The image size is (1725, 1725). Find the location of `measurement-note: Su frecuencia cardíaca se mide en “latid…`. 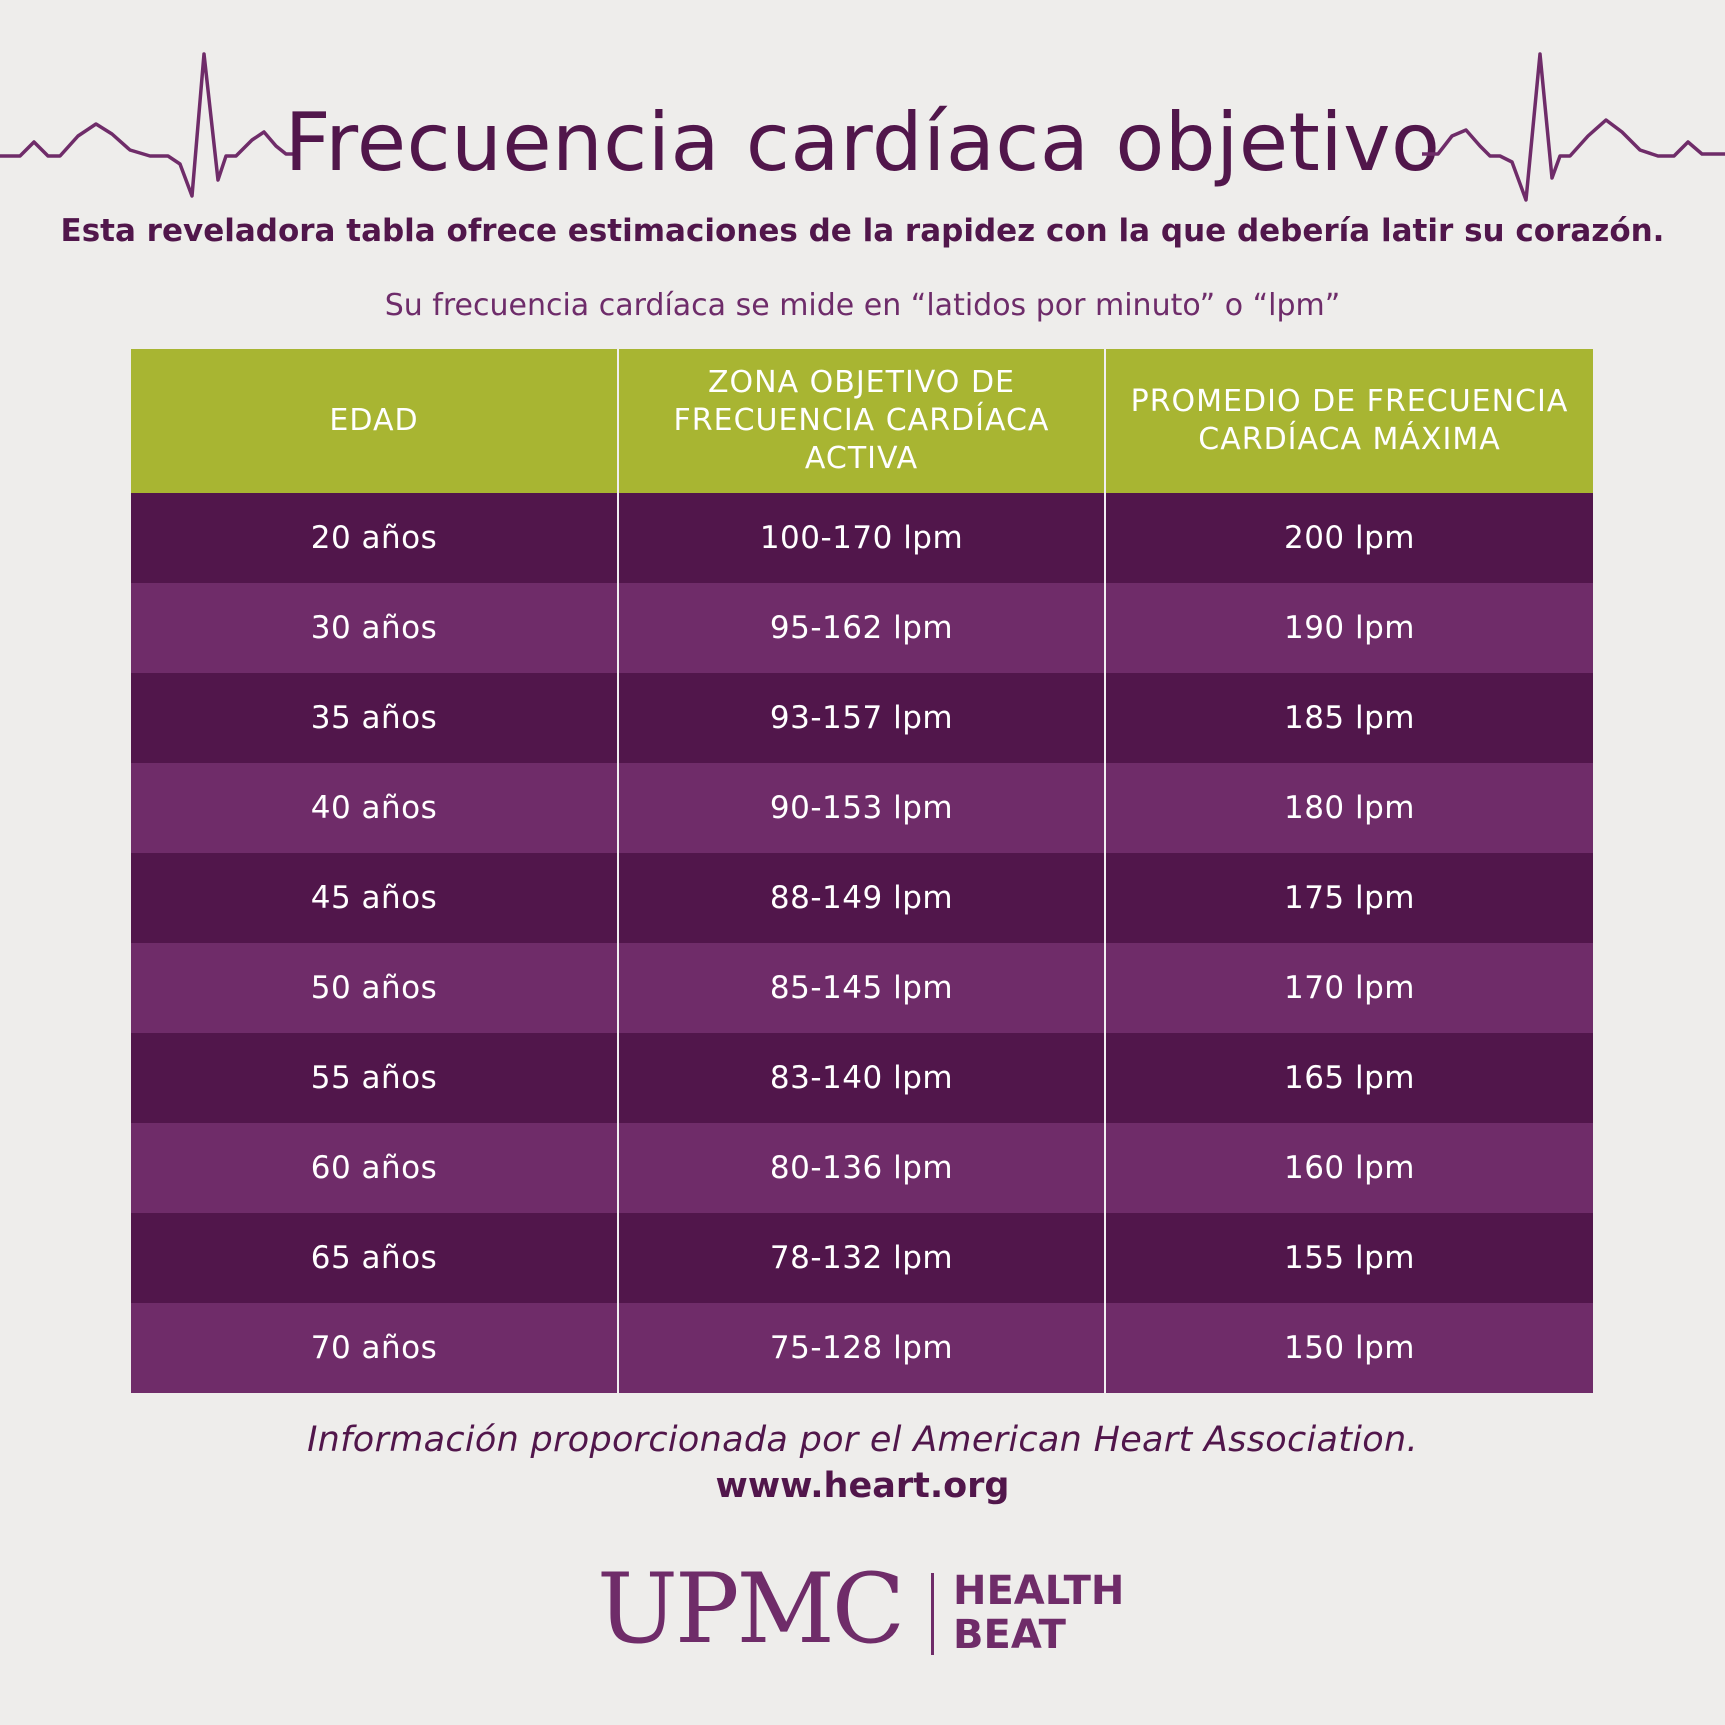

measurement-note: Su frecuencia cardíaca se mide en “latid… is located at coordinates (862, 305).